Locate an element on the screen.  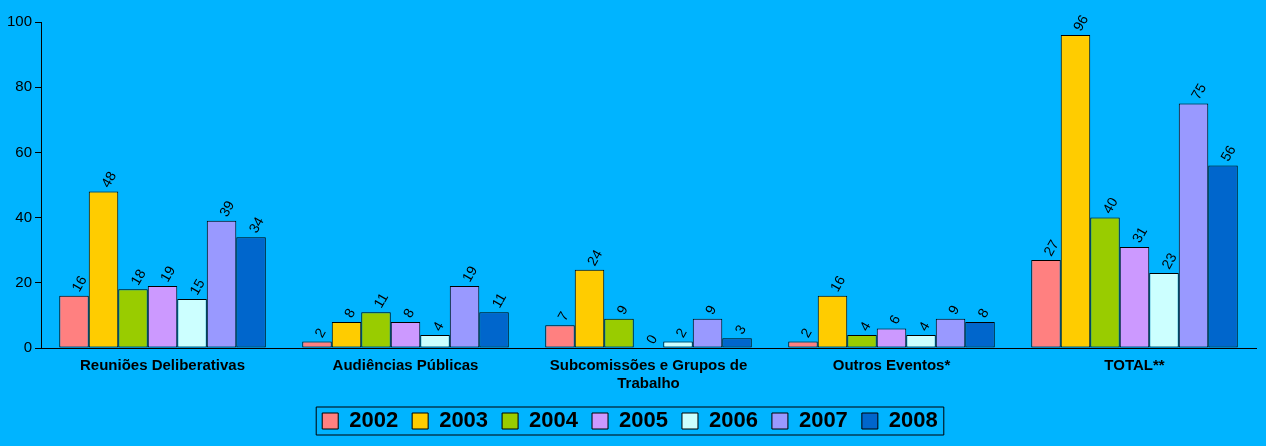
x-tick-label: TOTAL** is located at coordinates (1134, 365).